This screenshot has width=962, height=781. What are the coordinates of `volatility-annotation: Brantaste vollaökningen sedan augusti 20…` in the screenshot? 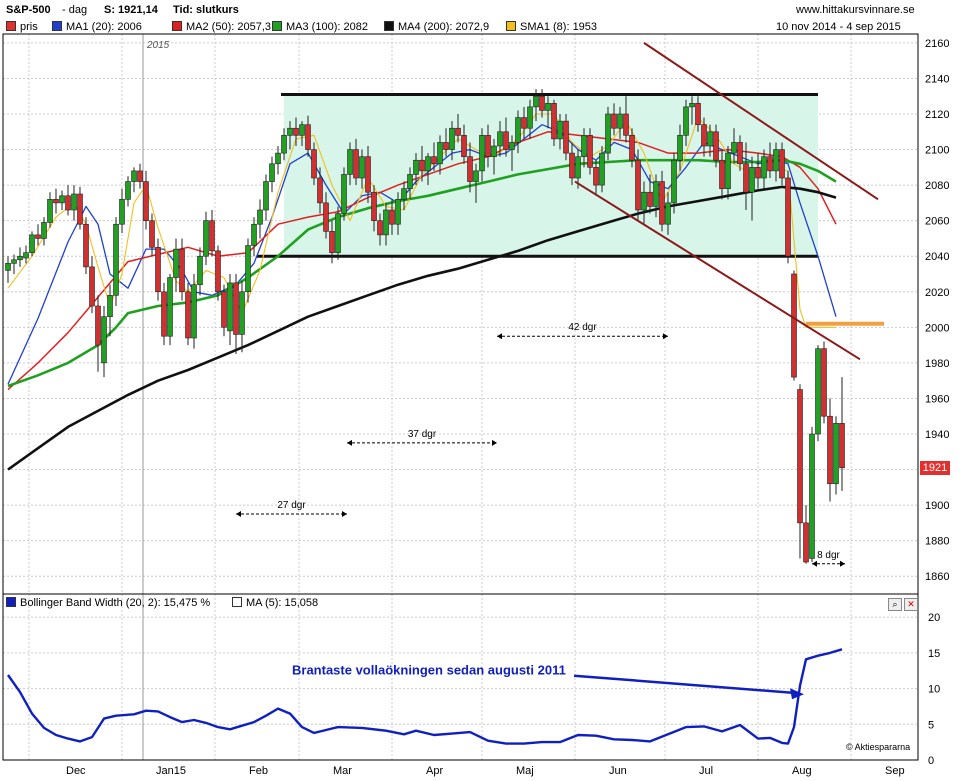 It's located at (429, 669).